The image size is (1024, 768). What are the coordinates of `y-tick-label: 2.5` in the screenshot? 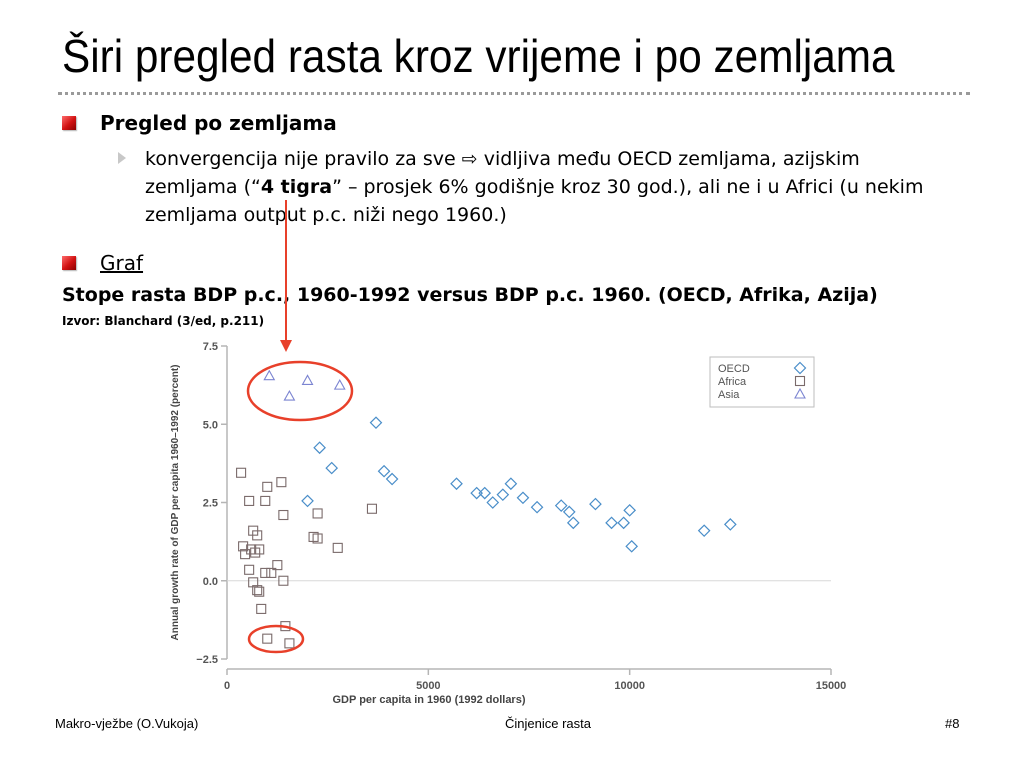 It's located at (210, 504).